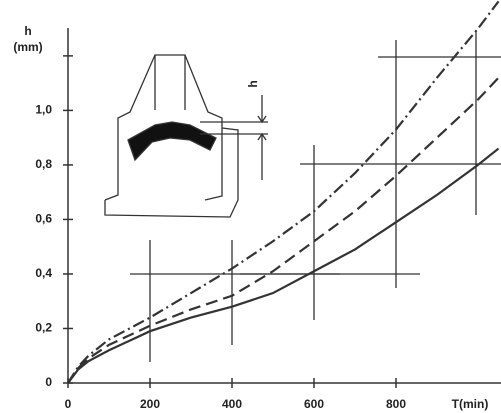 The height and width of the screenshot is (413, 501). What do you see at coordinates (43, 110) in the screenshot?
I see `y-tick-label: 1,0` at bounding box center [43, 110].